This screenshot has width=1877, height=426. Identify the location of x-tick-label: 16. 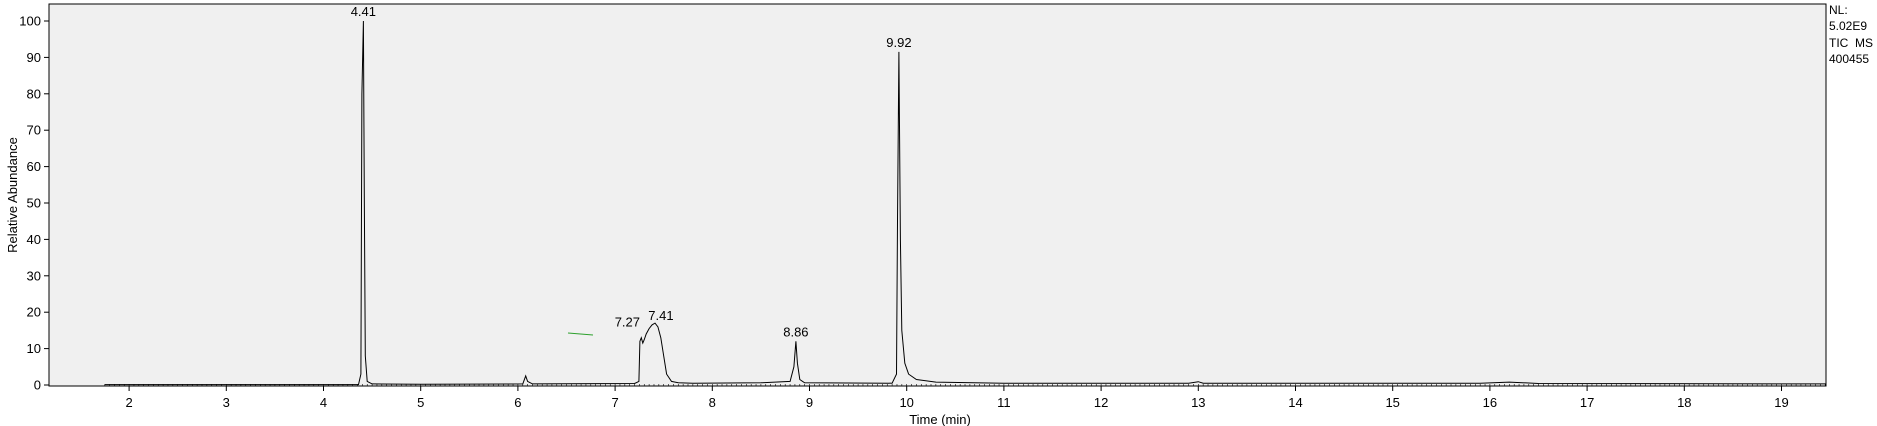
(1490, 402).